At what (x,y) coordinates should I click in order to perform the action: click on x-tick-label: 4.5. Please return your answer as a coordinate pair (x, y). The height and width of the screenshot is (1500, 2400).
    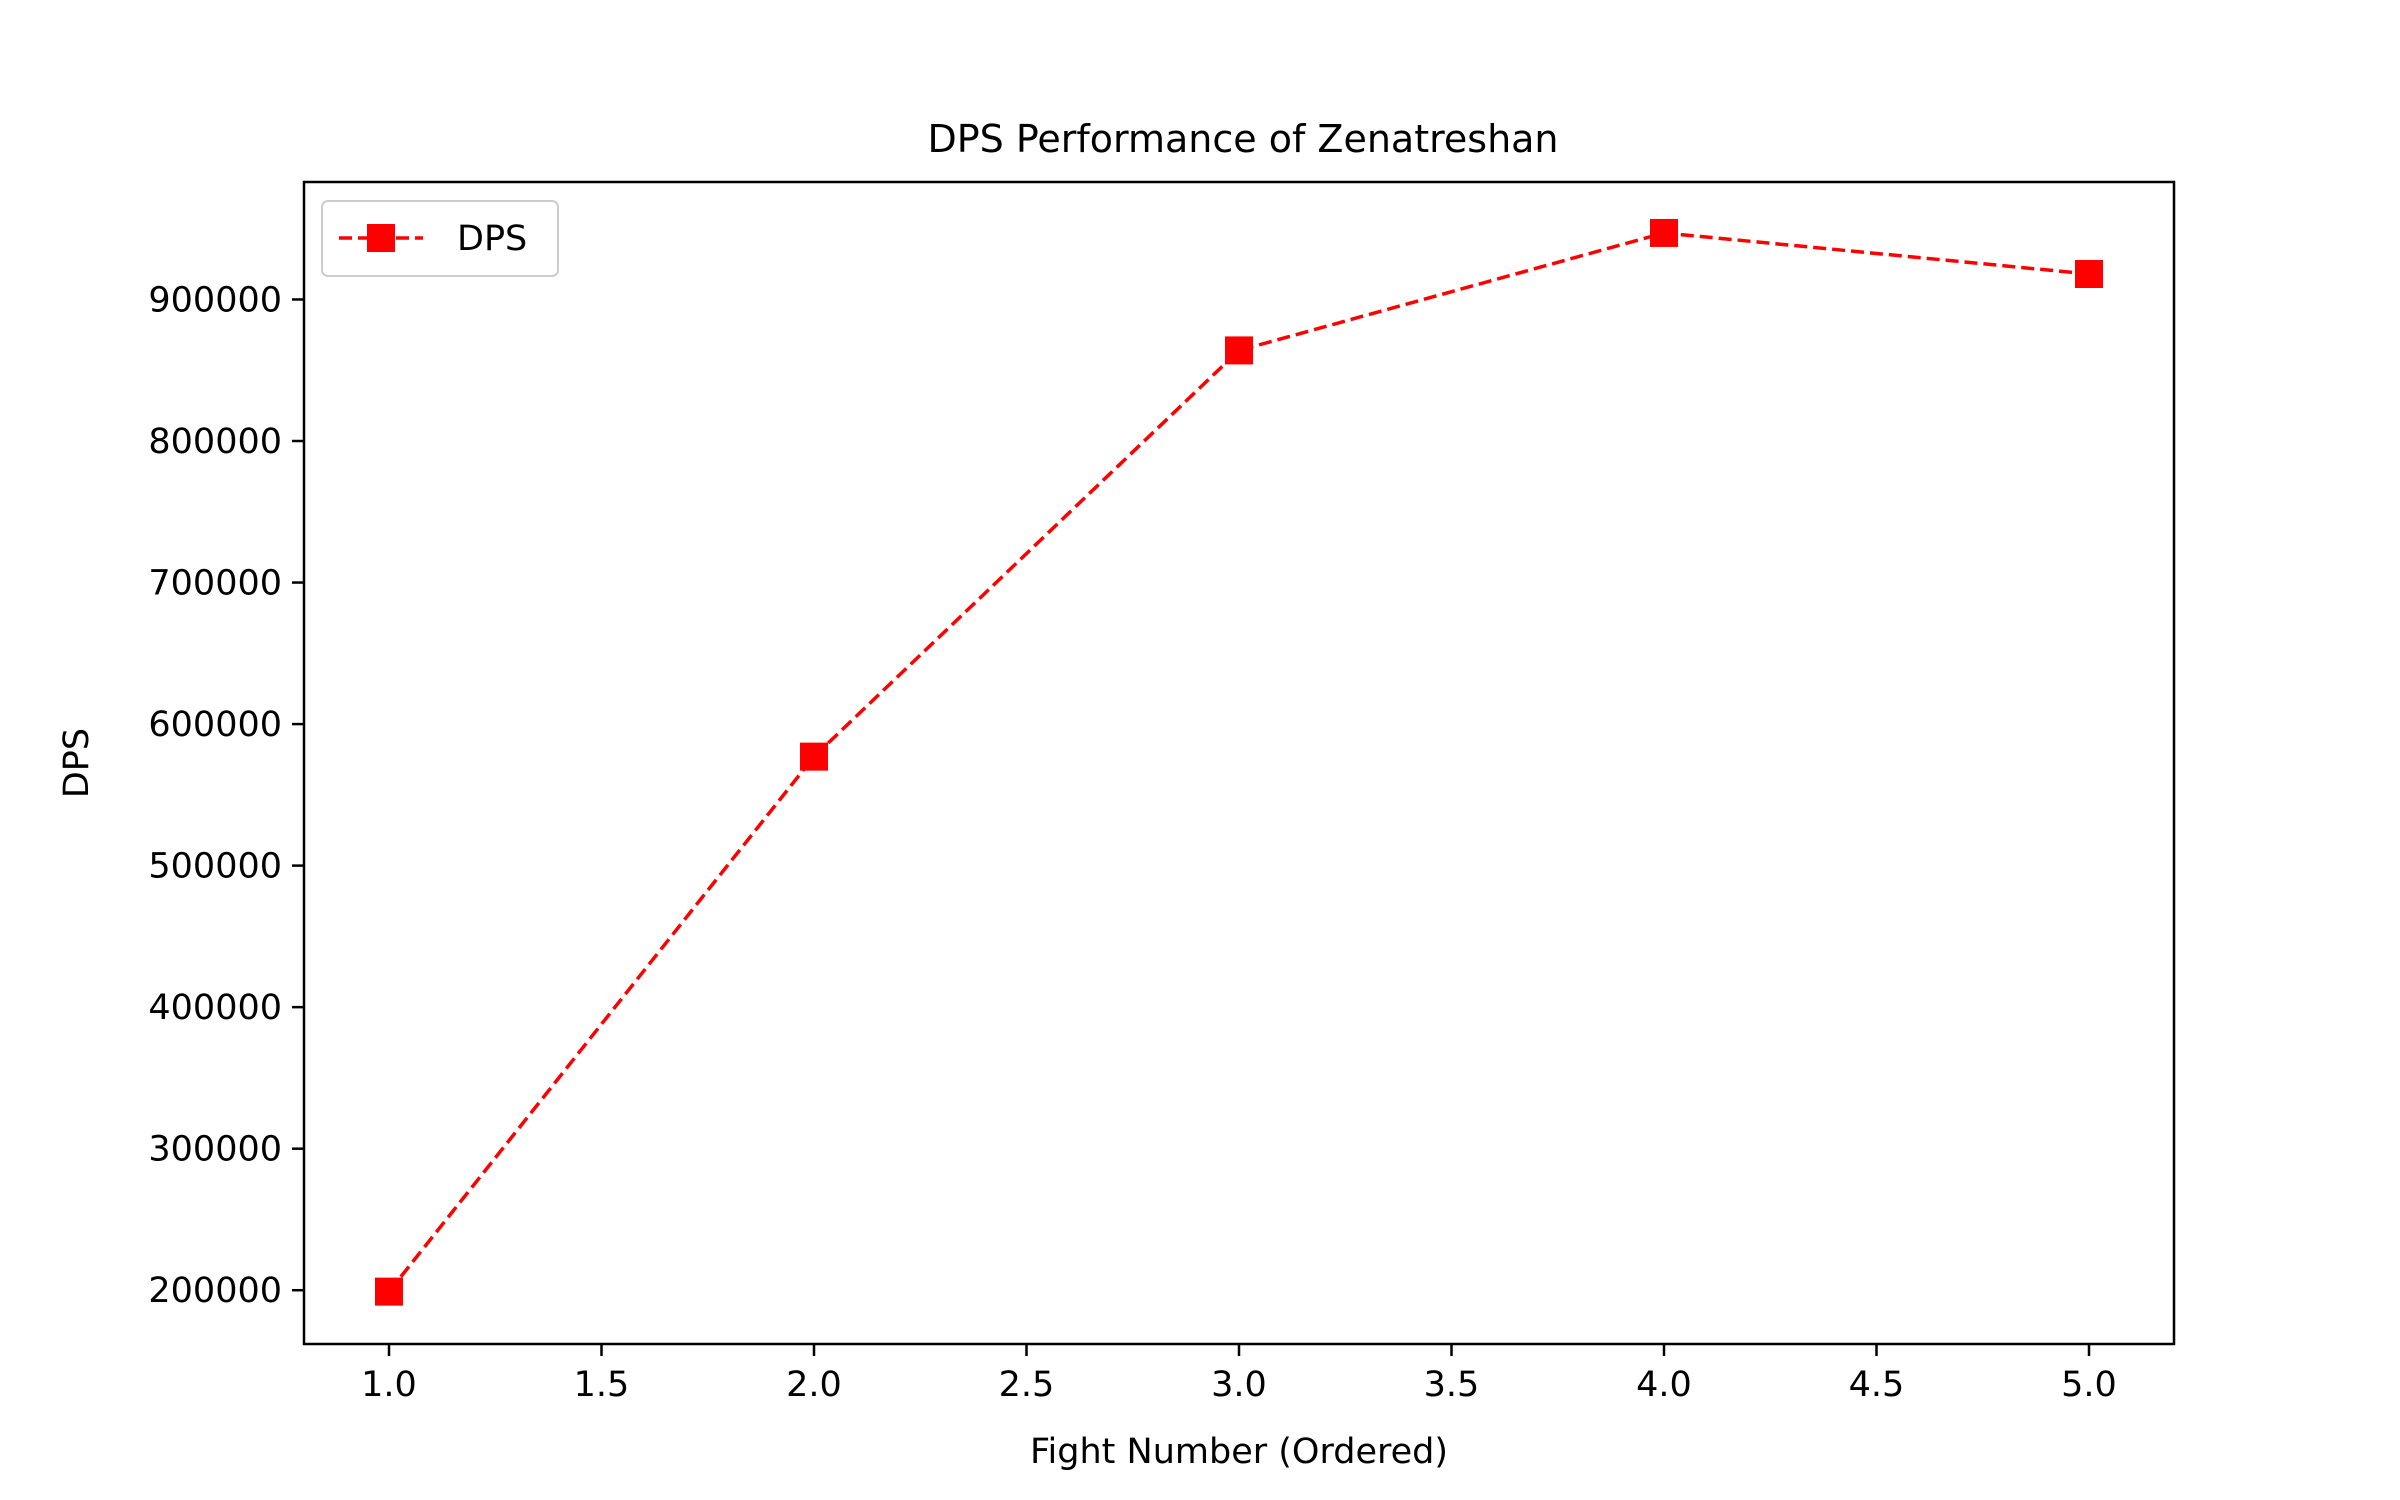
    Looking at the image, I should click on (1877, 1385).